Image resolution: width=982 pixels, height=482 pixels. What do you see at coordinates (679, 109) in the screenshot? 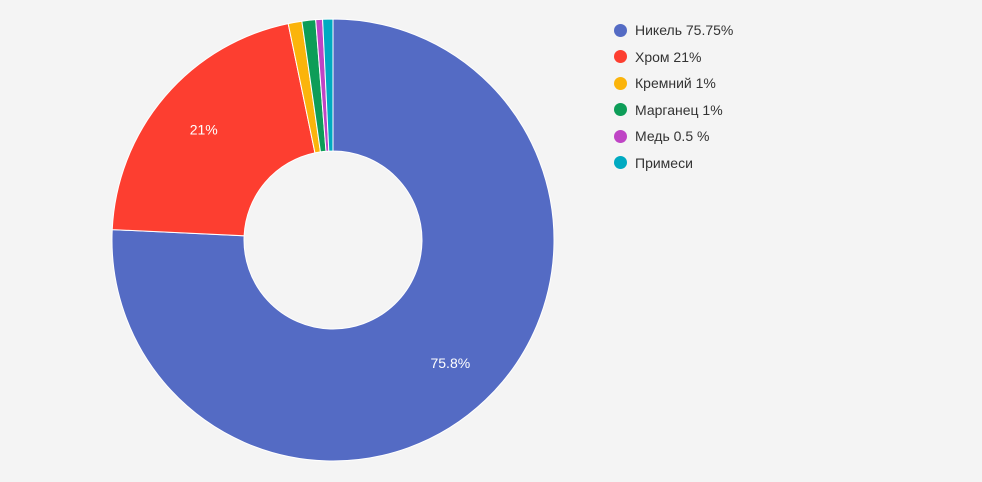
I see `legend-label: Марганец 1%` at bounding box center [679, 109].